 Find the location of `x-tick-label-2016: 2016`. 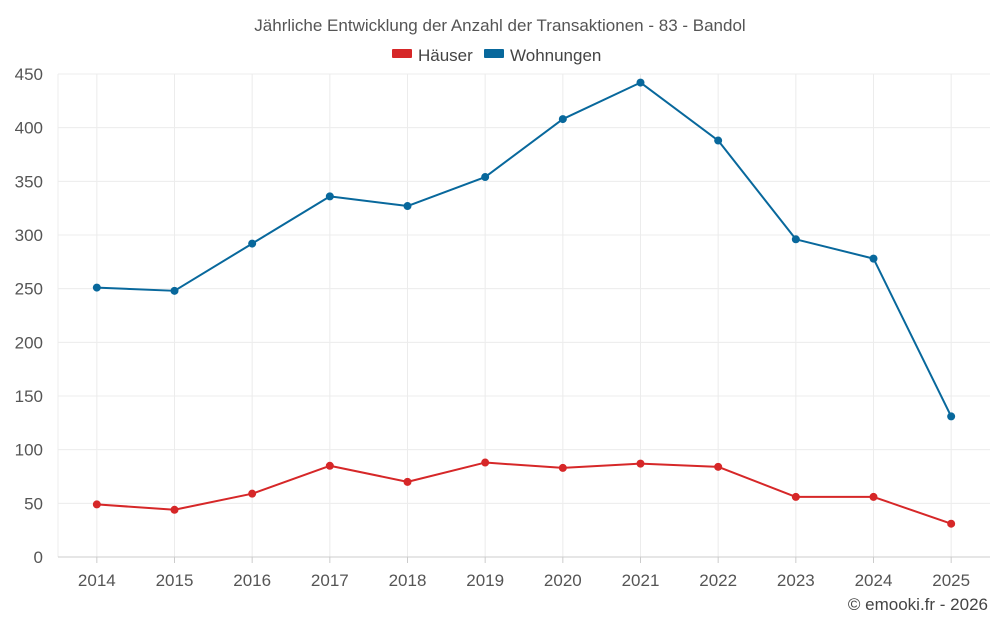

x-tick-label-2016: 2016 is located at coordinates (252, 580).